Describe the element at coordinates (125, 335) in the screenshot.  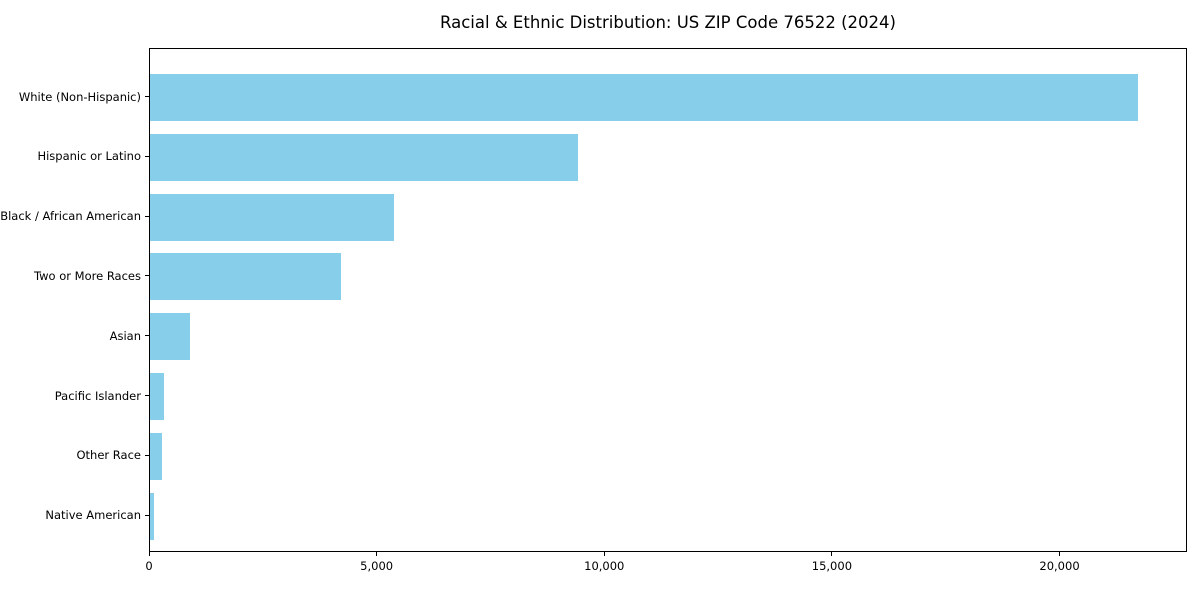
I see `category-label-asian: Asian` at that location.